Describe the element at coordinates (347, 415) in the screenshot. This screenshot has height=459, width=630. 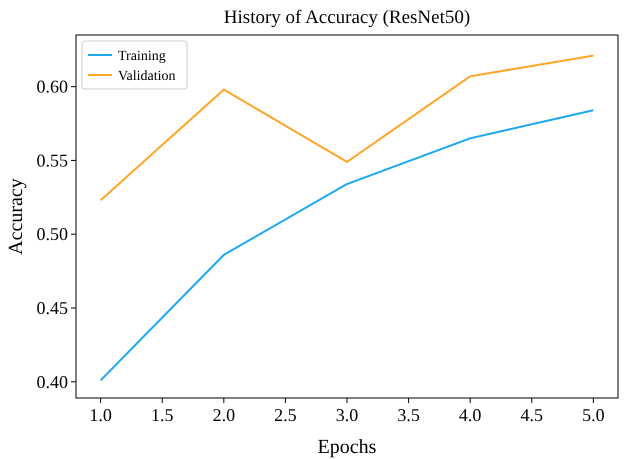
I see `x-tick-label: 3.0` at that location.